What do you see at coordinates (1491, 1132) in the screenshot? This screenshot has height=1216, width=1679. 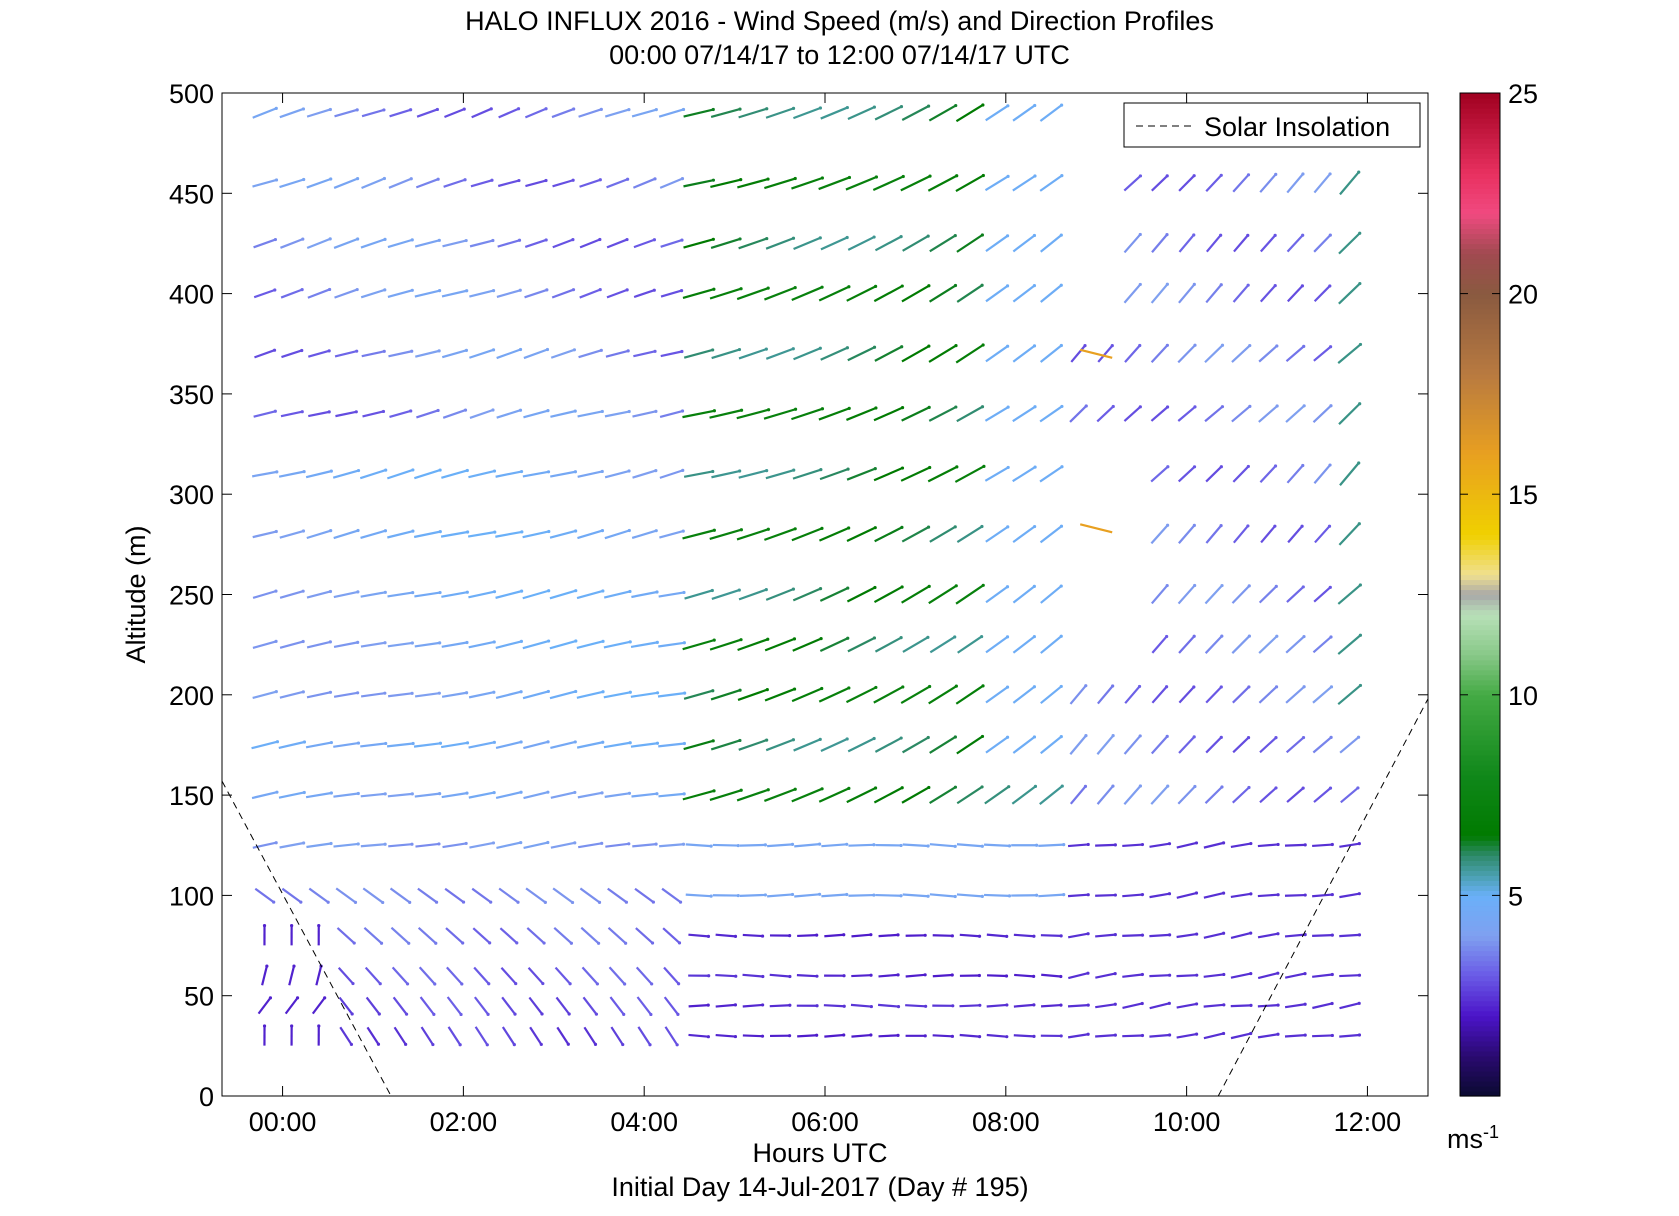 I see `colorbar-unit-exp: -1` at bounding box center [1491, 1132].